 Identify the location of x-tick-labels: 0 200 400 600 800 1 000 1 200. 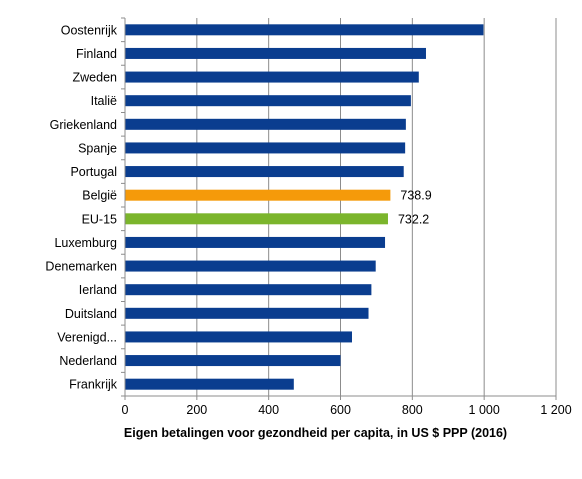
(347, 410).